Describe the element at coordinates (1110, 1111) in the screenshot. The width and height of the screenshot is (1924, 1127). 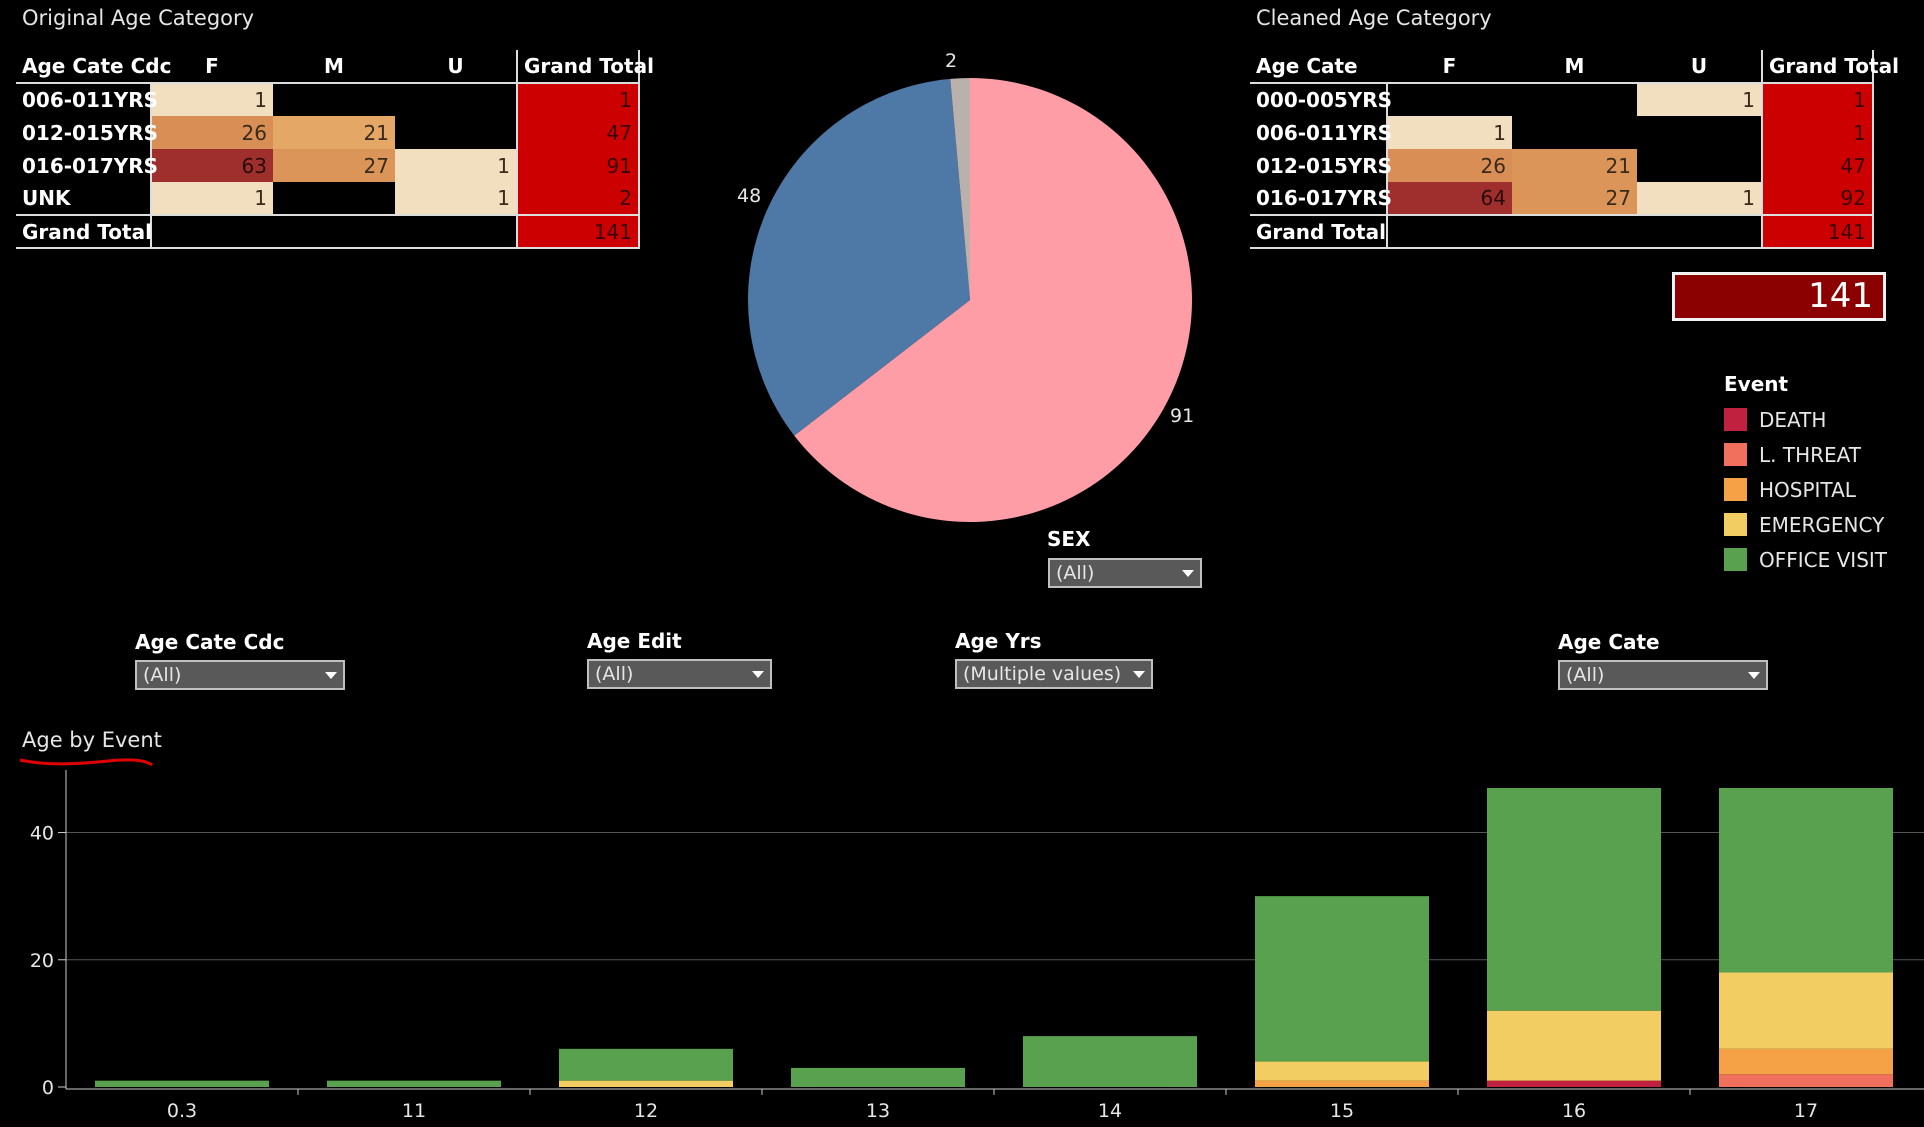
I see `x-tick-label: 14` at that location.